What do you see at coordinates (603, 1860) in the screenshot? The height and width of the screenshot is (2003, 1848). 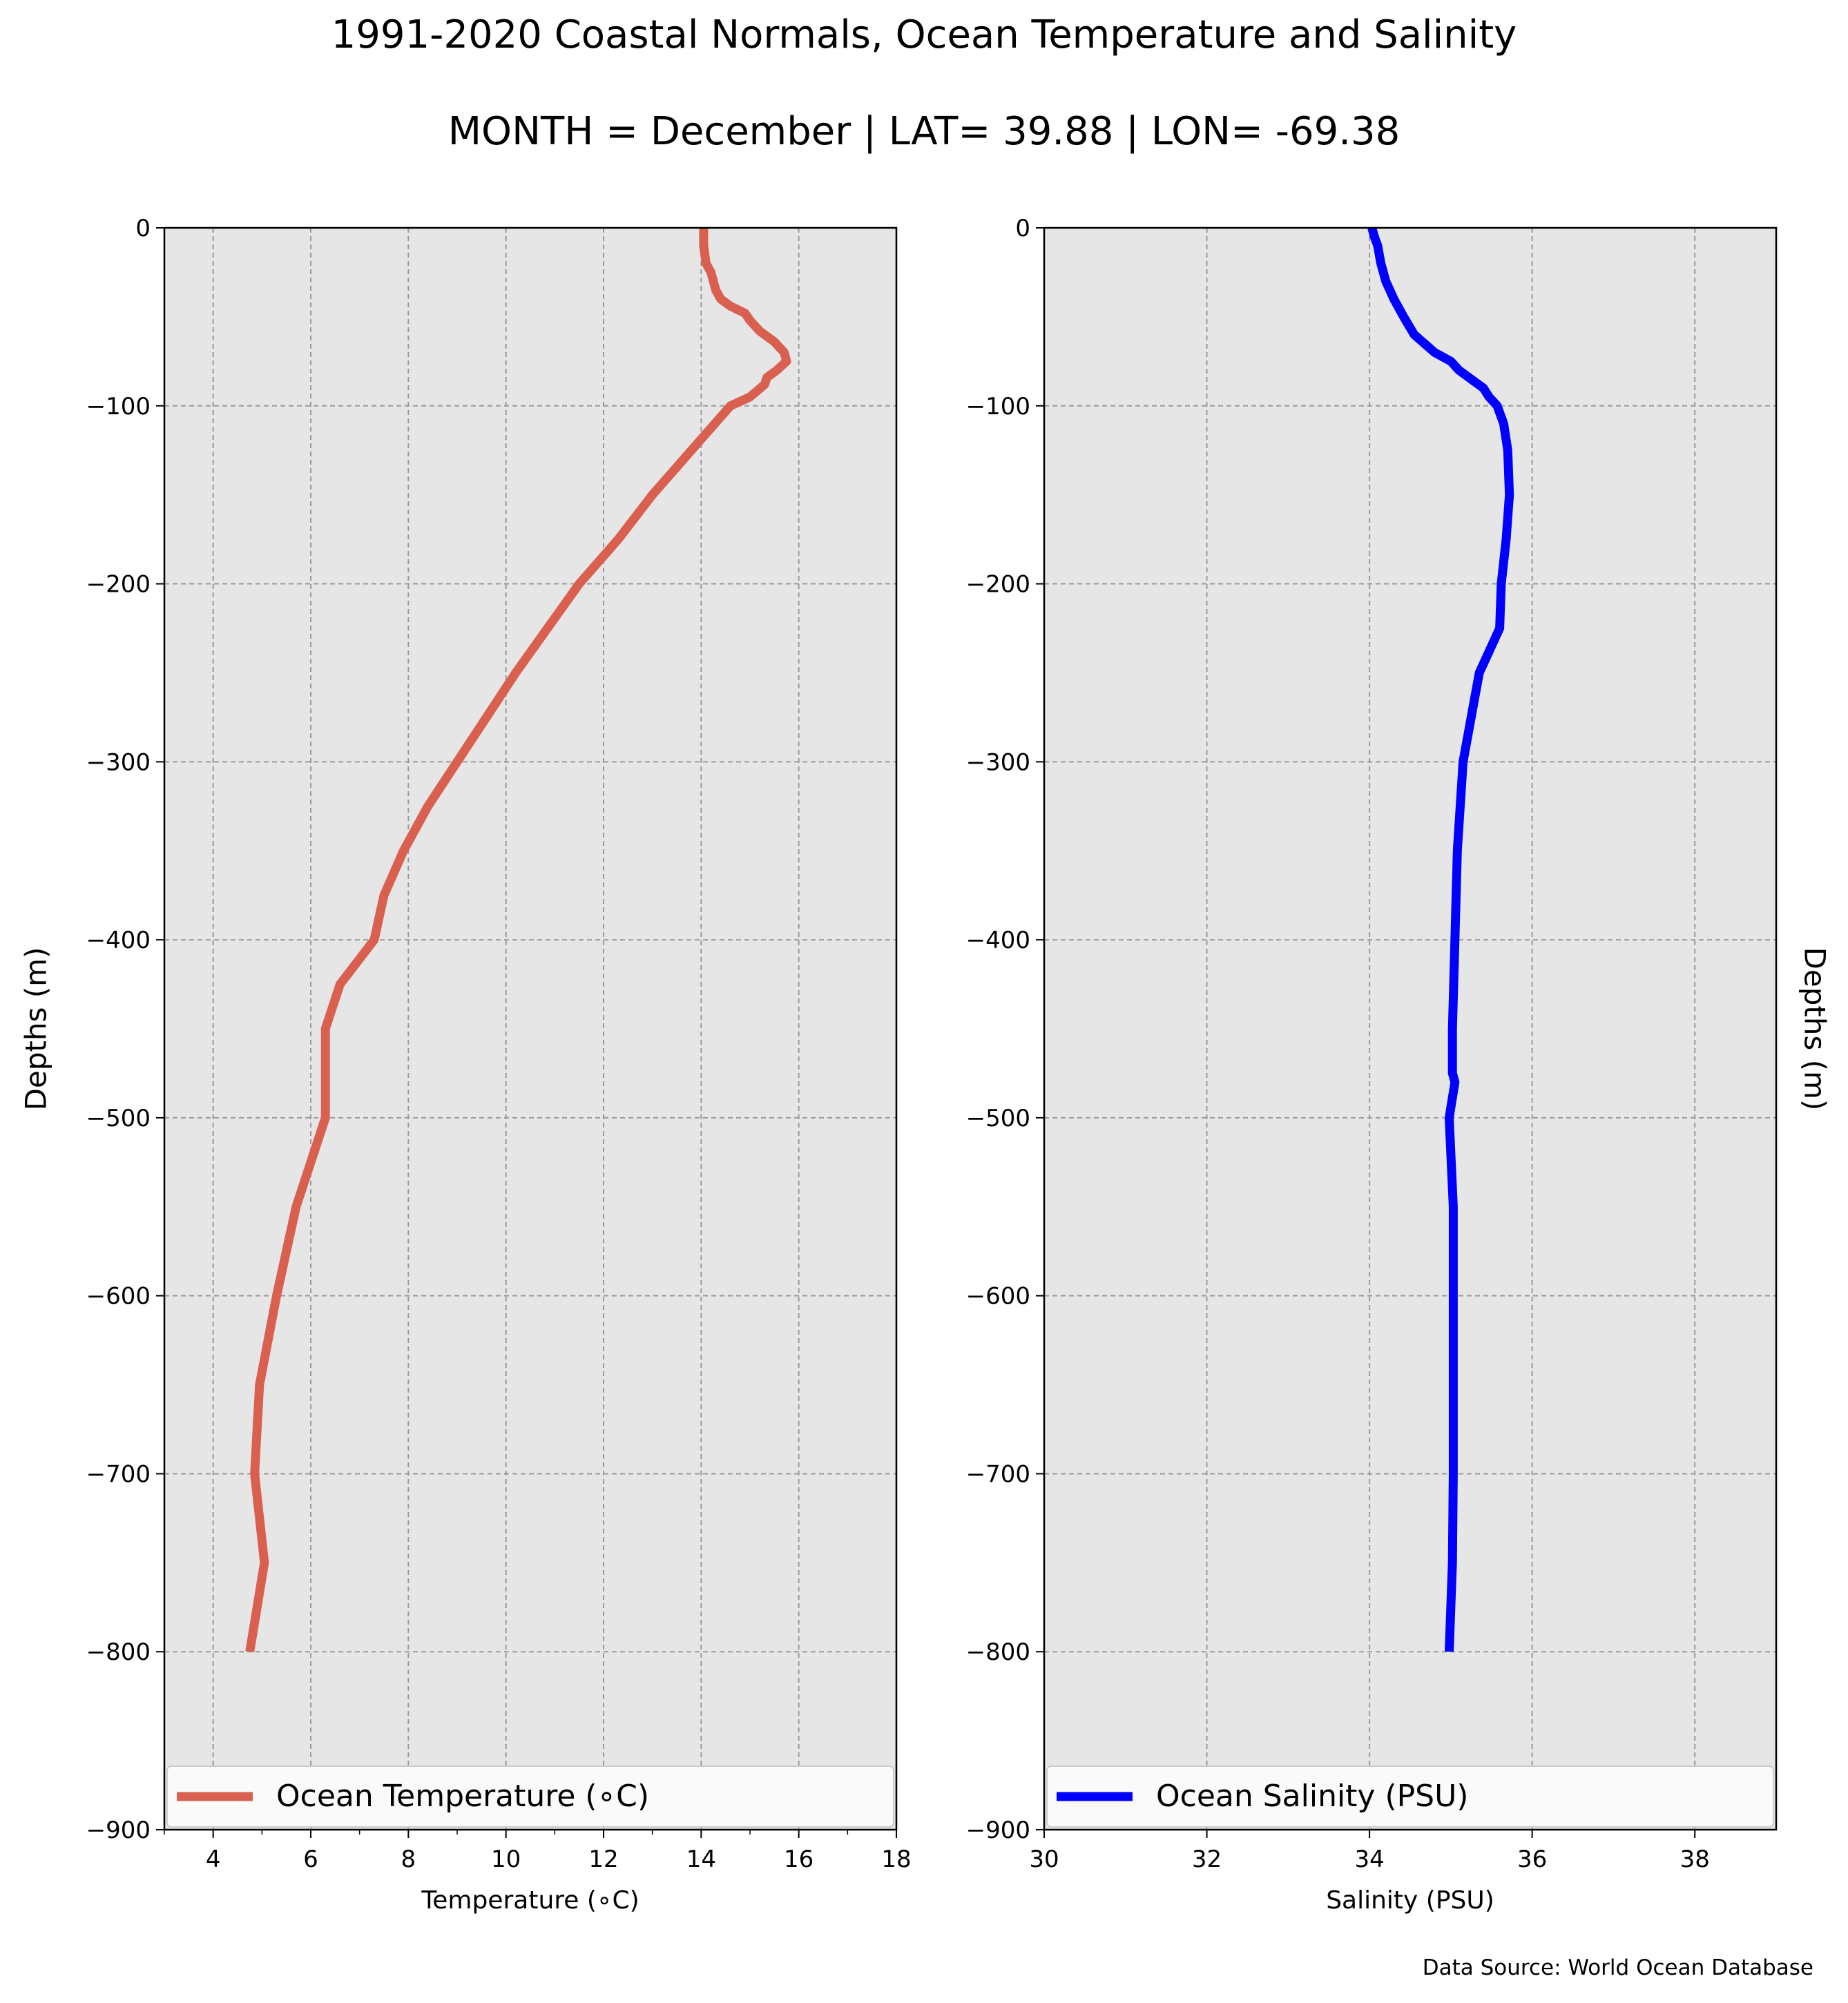 I see `x-tick-label: 12` at bounding box center [603, 1860].